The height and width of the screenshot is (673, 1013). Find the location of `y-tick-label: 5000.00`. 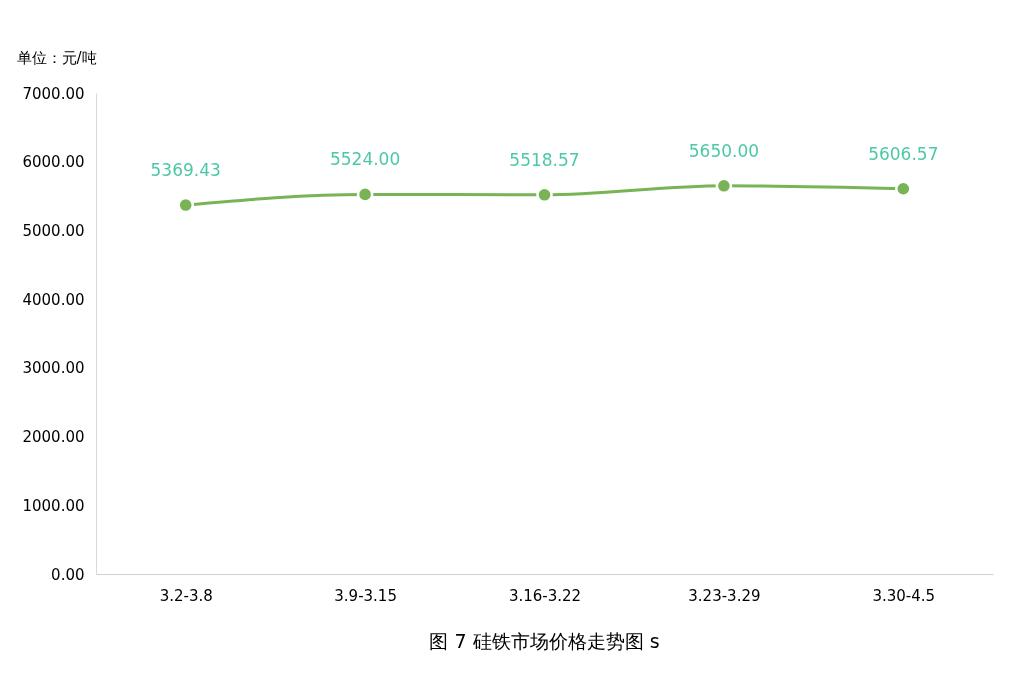

y-tick-label: 5000.00 is located at coordinates (53, 230).